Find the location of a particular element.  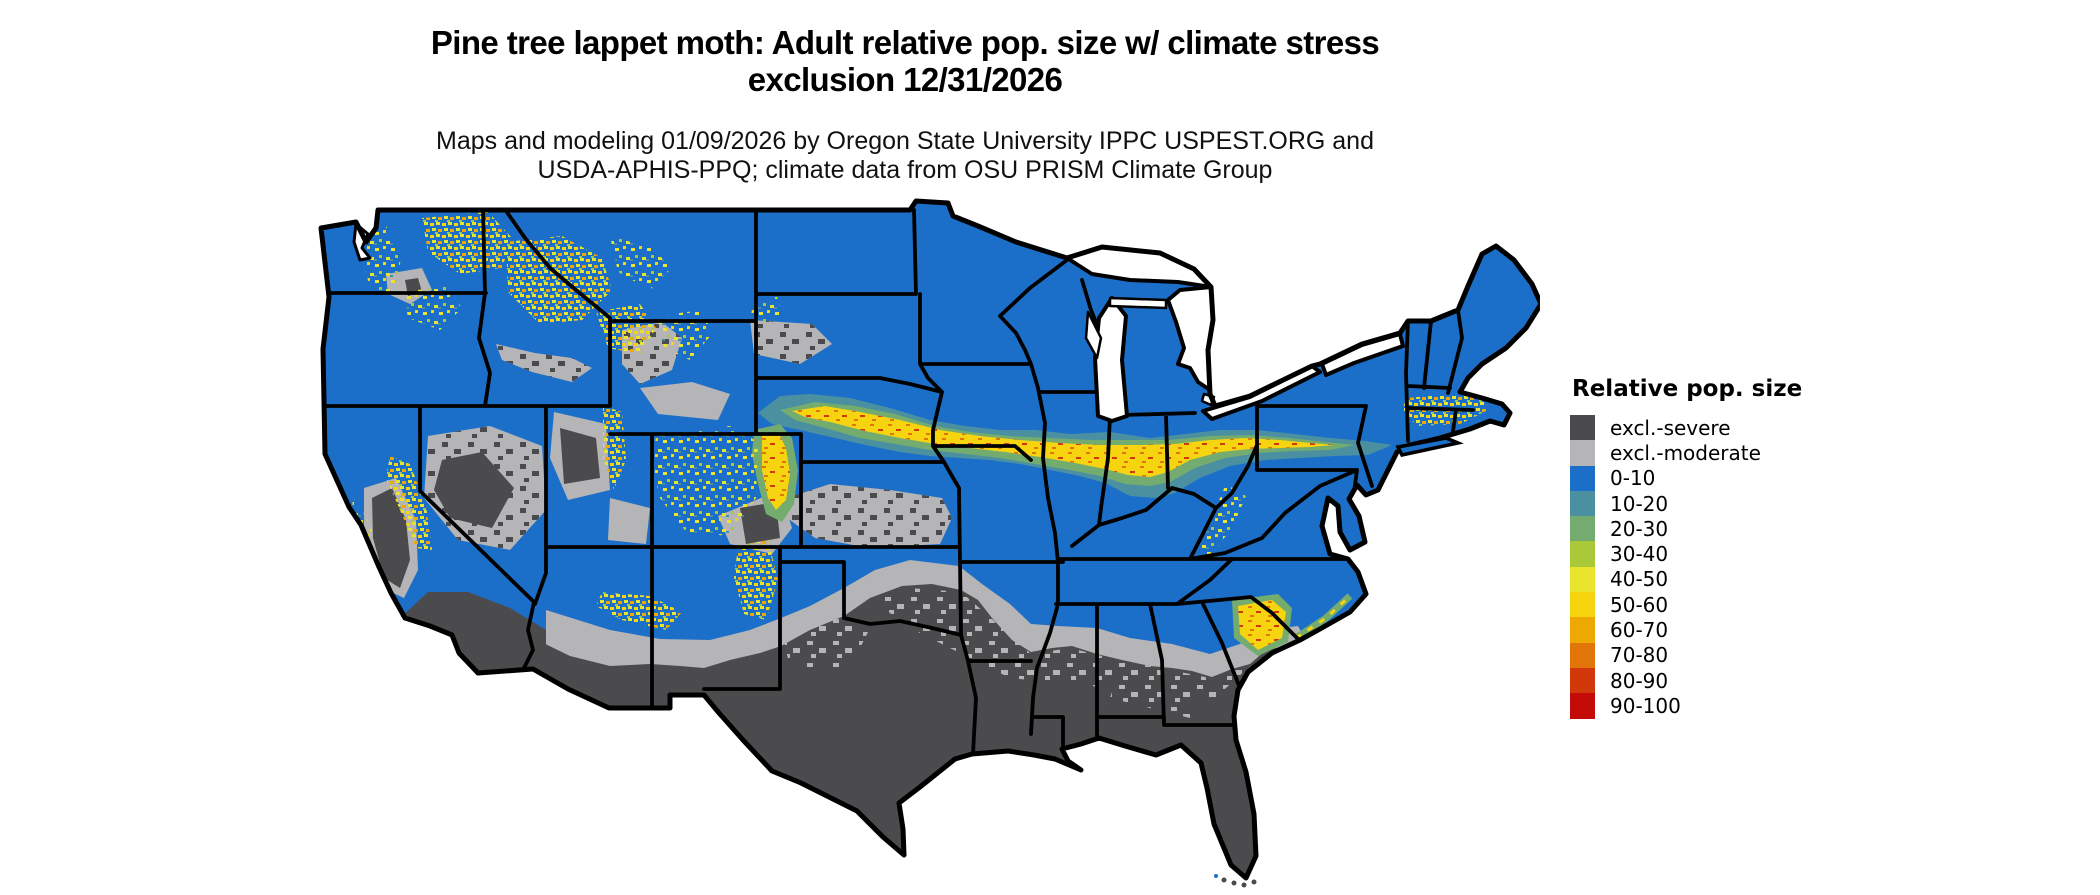

legend-label: 90-100 is located at coordinates (1645, 705).